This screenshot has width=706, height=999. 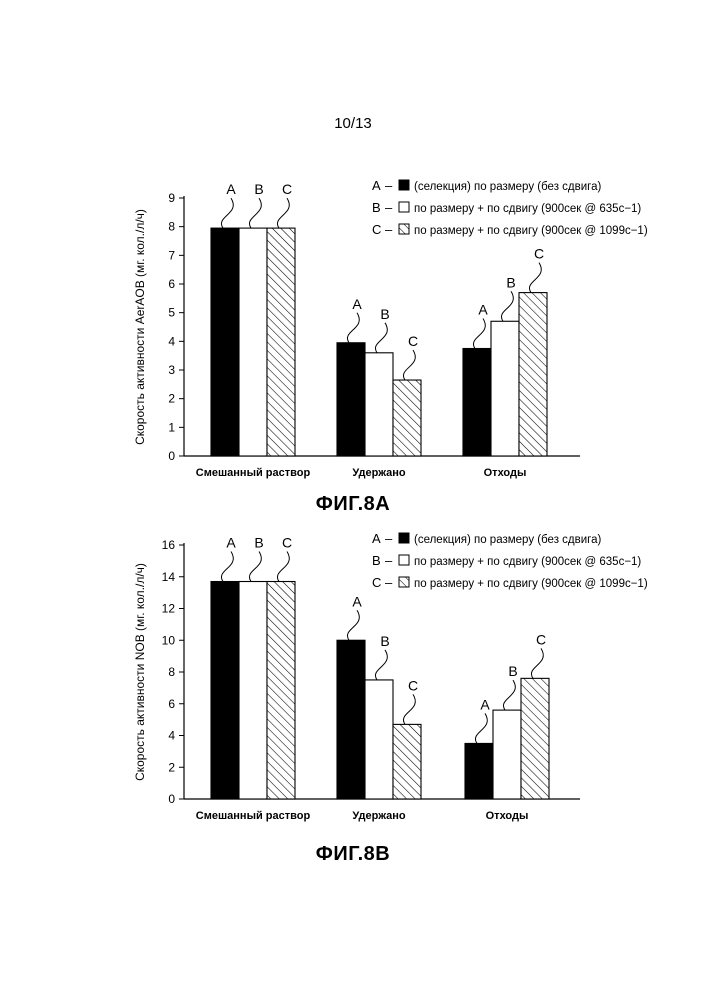 I want to click on legend-text: (селекция) по размеру (без сдвига), so click(x=507, y=540).